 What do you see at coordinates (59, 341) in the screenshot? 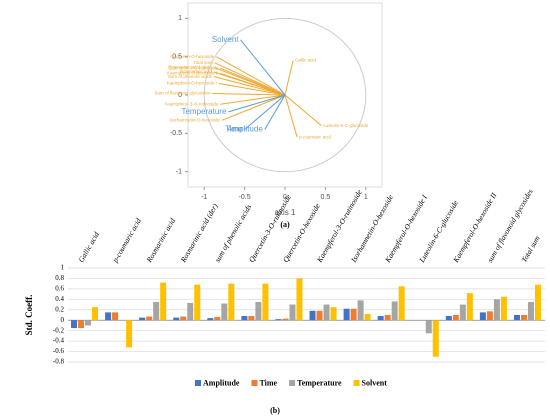
I see `y-tick-label: -0.4` at bounding box center [59, 341].